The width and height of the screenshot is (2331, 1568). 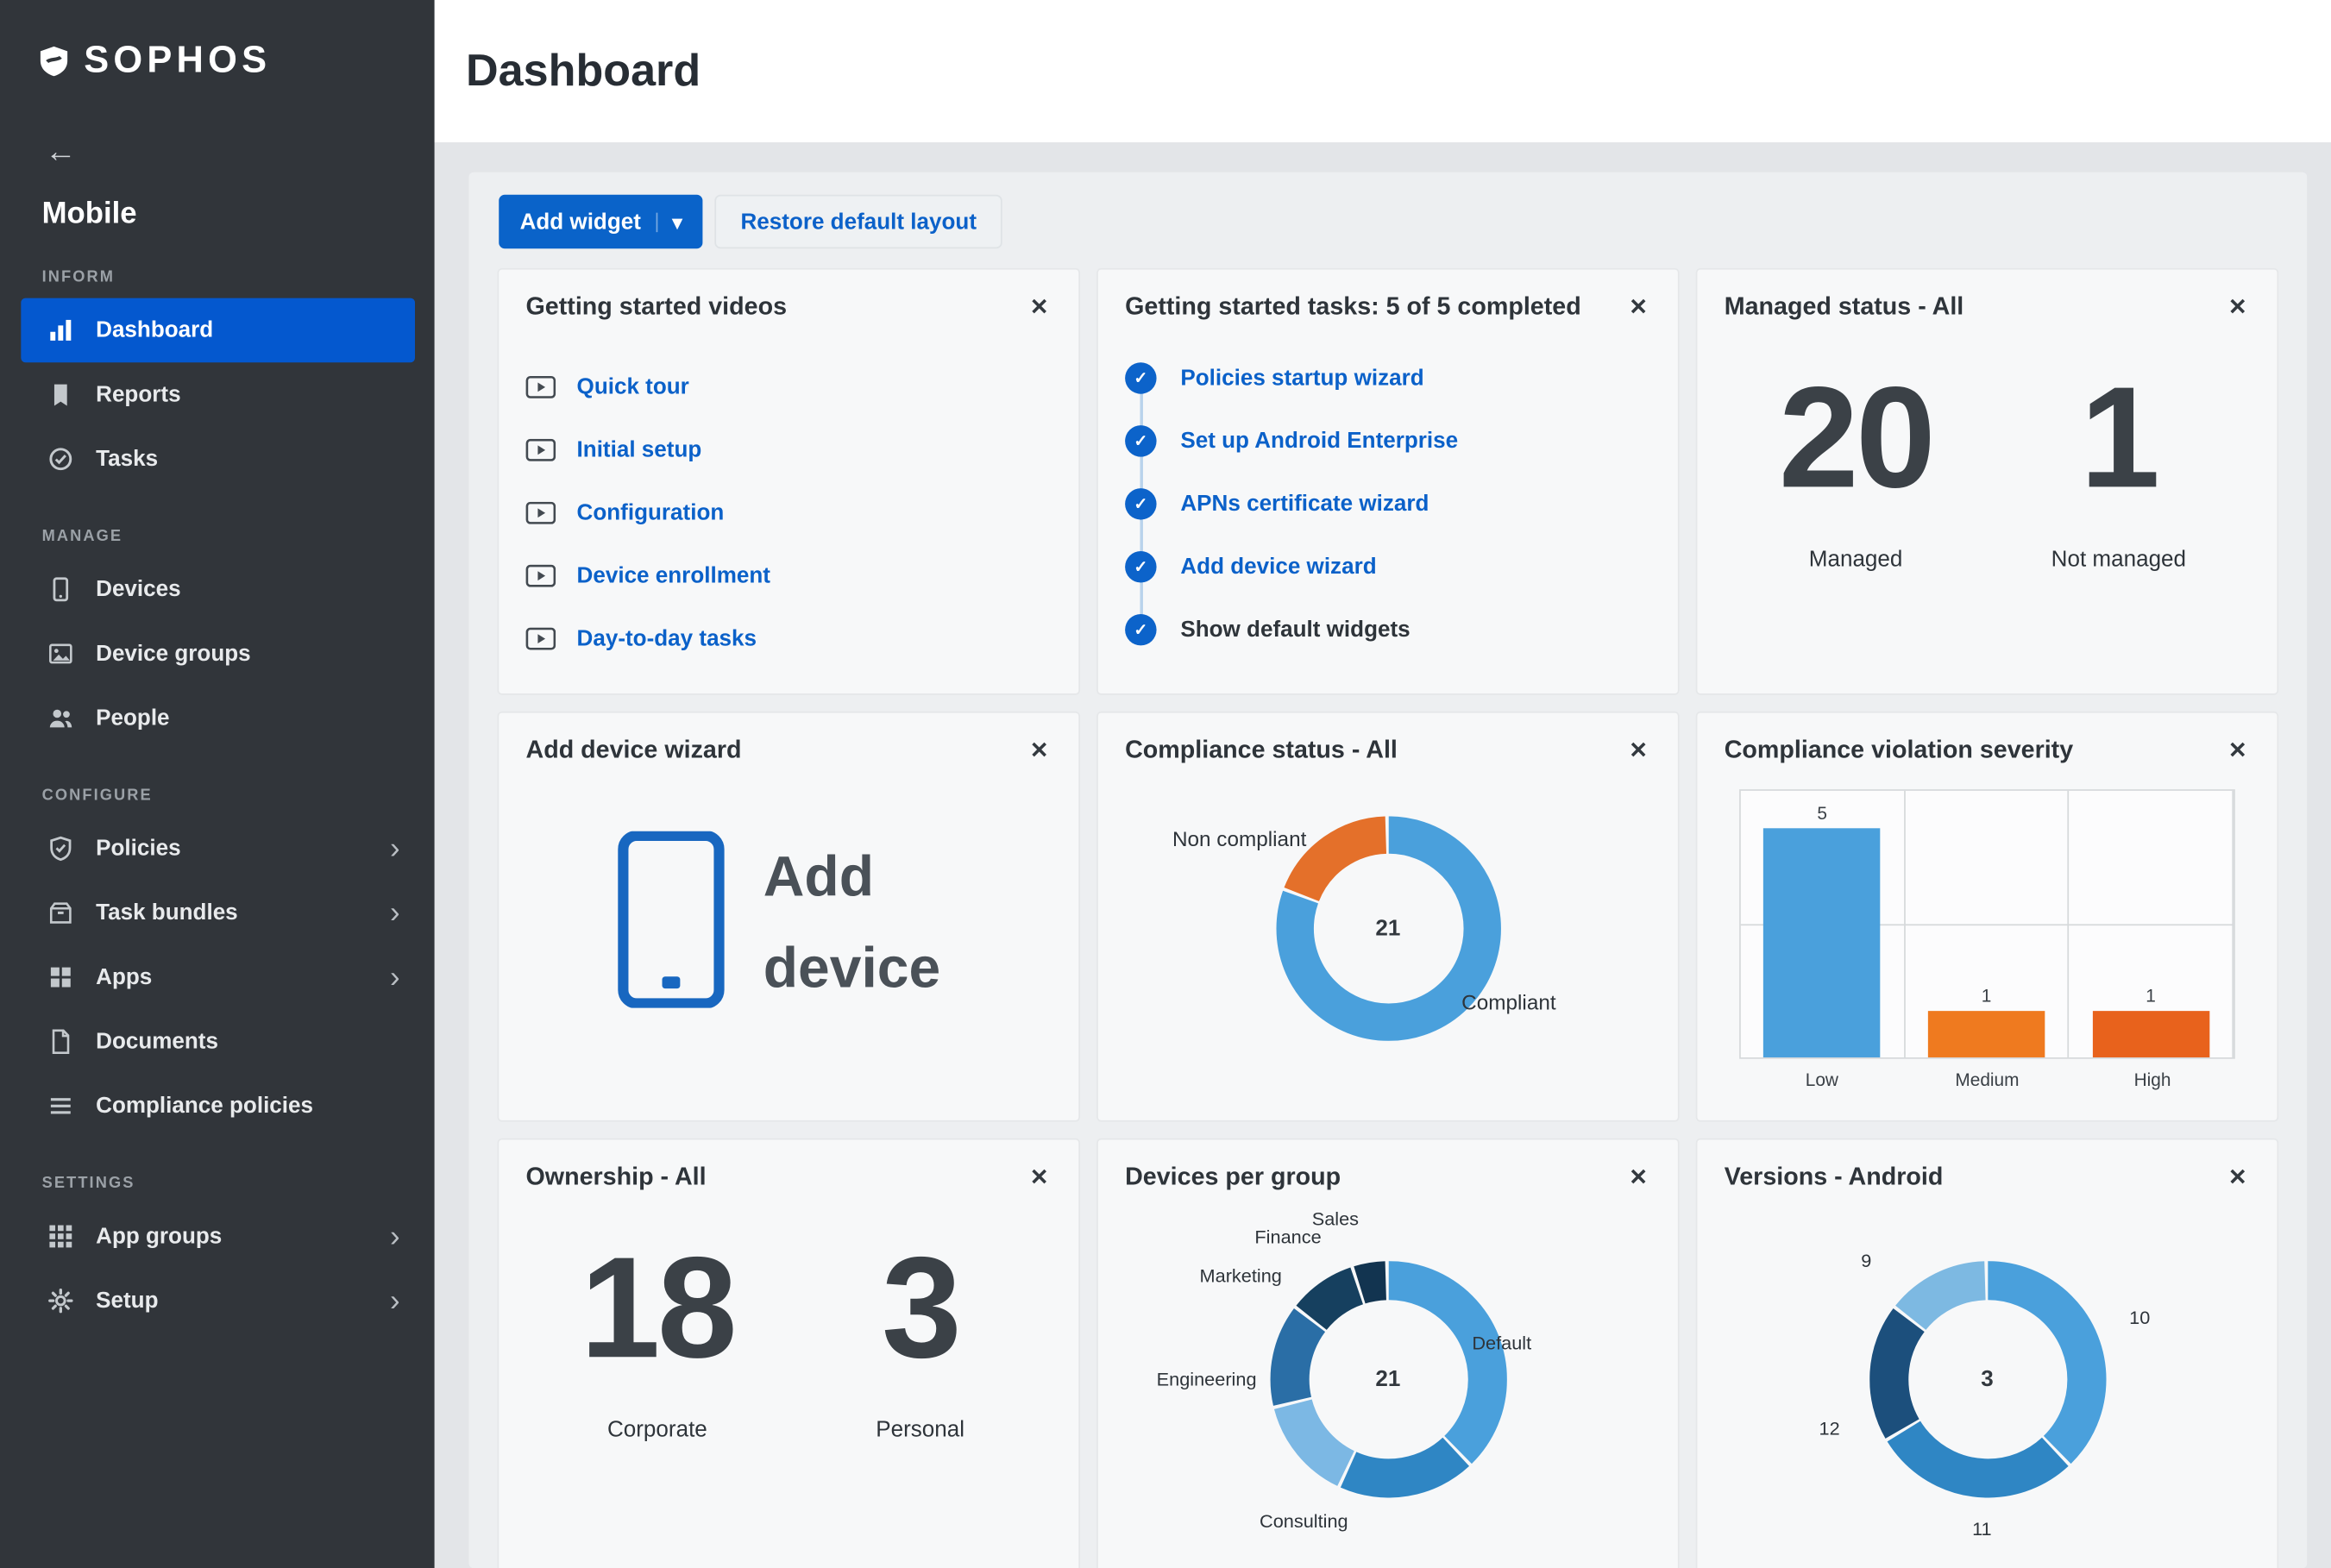 I want to click on sidebar-item-compliance-policies: Compliance policies, so click(x=218, y=1106).